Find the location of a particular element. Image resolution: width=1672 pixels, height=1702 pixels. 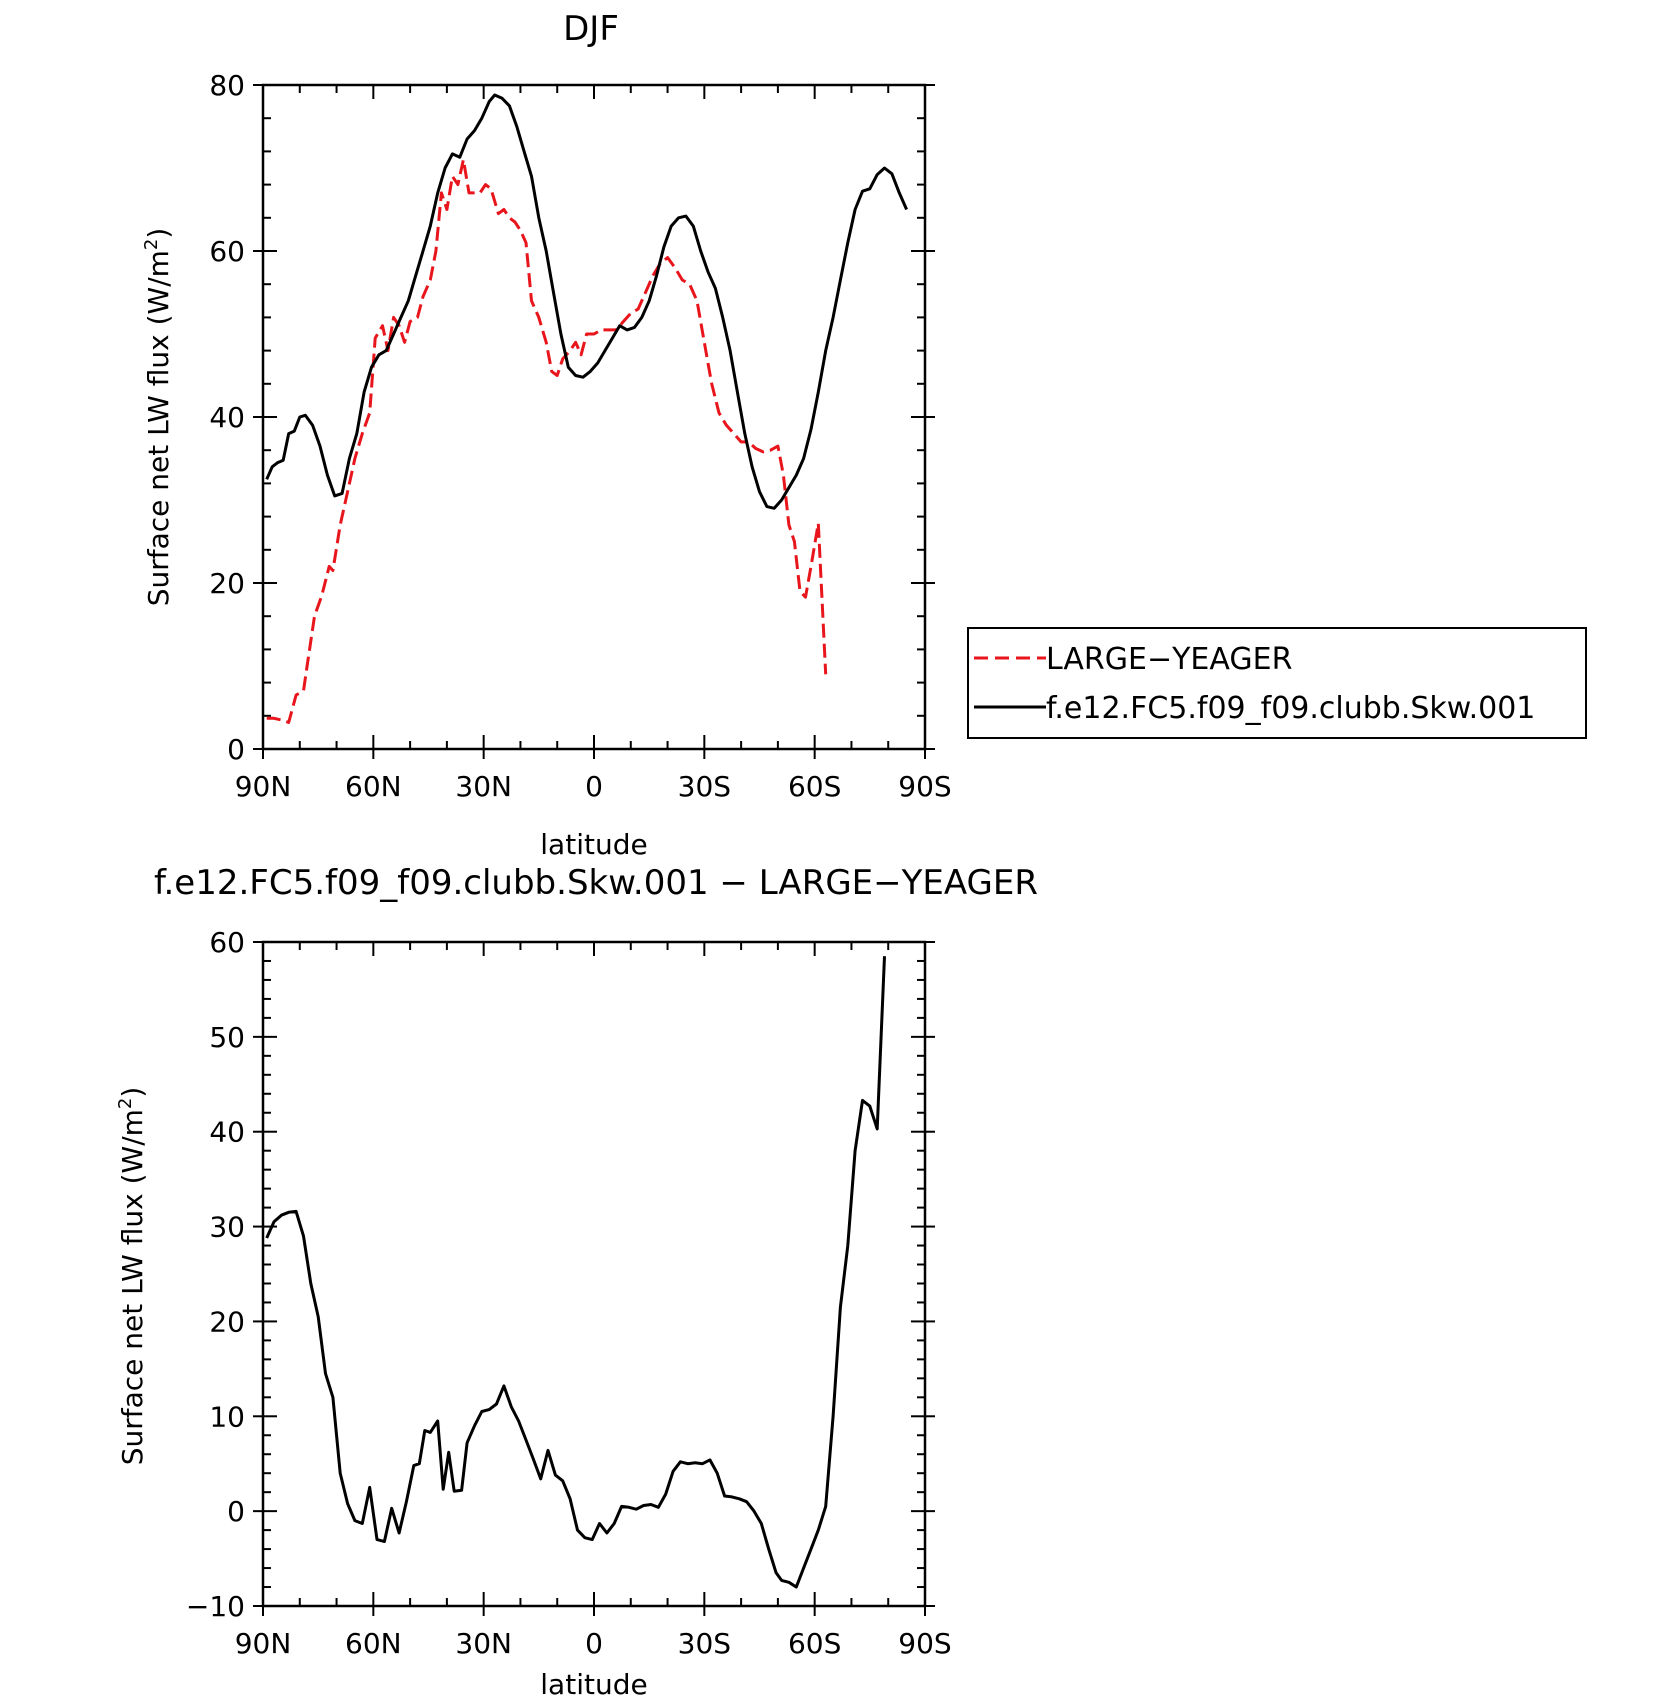

top-y-tick-label: 20 is located at coordinates (227, 583).